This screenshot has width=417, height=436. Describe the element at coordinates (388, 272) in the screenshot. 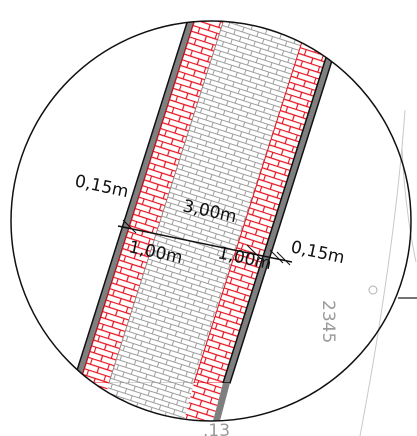

I see `parcel-lines` at that location.